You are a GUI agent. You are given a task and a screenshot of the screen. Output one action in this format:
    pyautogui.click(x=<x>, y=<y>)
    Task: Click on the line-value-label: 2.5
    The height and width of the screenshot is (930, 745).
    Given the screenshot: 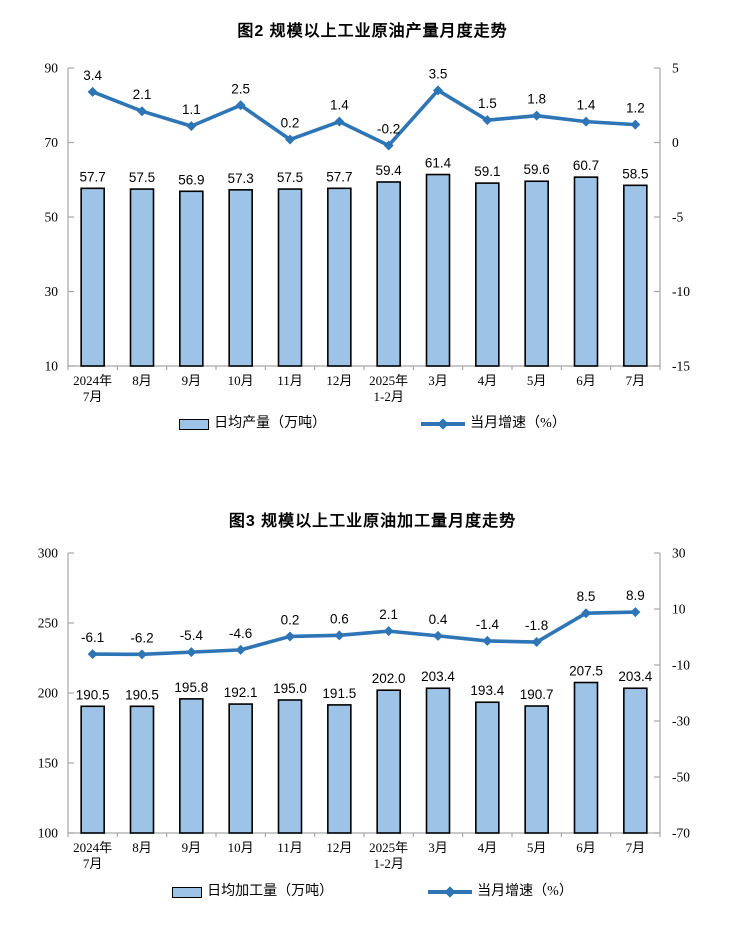 What is the action you would take?
    pyautogui.click(x=240, y=88)
    